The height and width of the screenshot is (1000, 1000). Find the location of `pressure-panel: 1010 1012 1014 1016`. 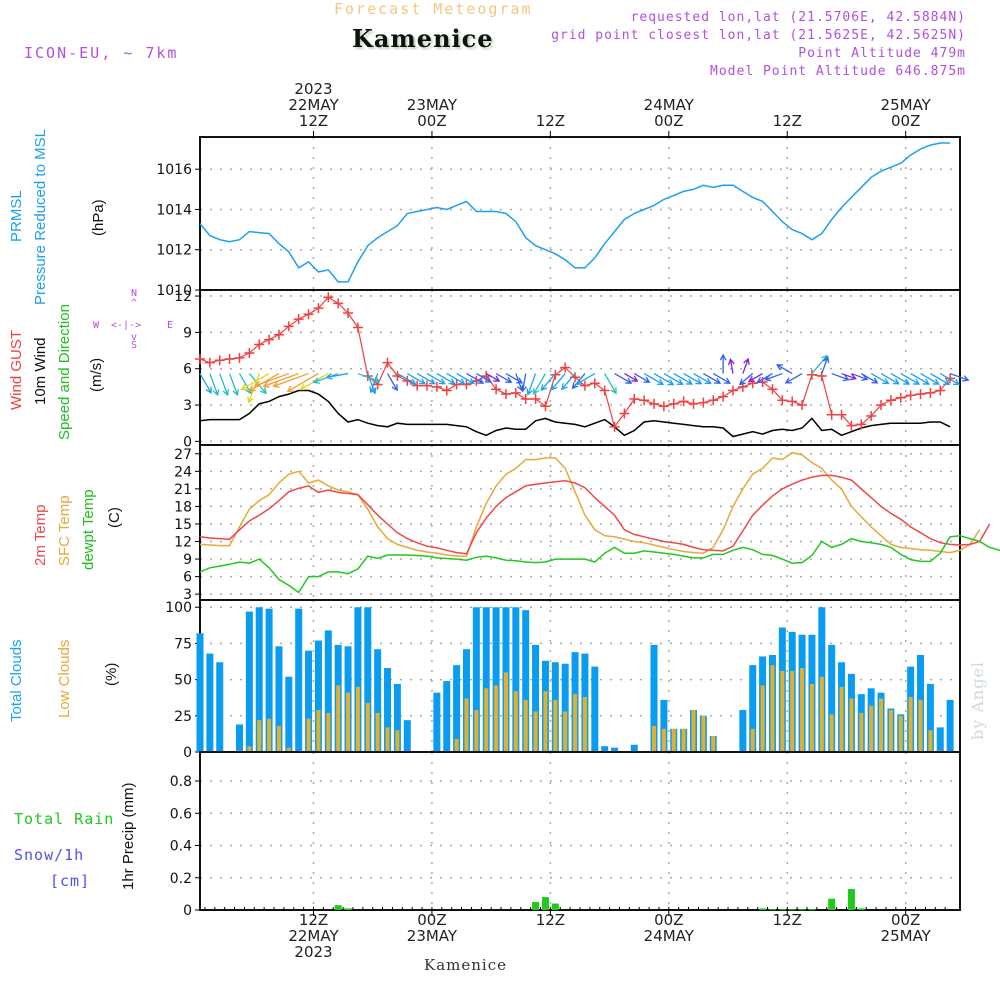

pressure-panel: 1010 1012 1014 1016 is located at coordinates (558, 217).